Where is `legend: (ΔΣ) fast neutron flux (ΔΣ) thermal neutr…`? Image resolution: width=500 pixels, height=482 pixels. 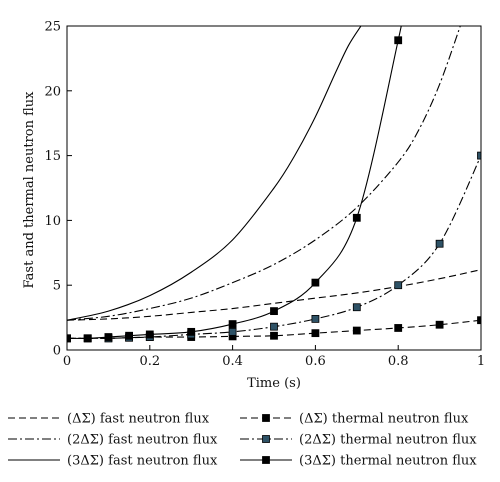 legend: (ΔΣ) fast neutron flux (ΔΣ) thermal neutr… is located at coordinates (242, 440).